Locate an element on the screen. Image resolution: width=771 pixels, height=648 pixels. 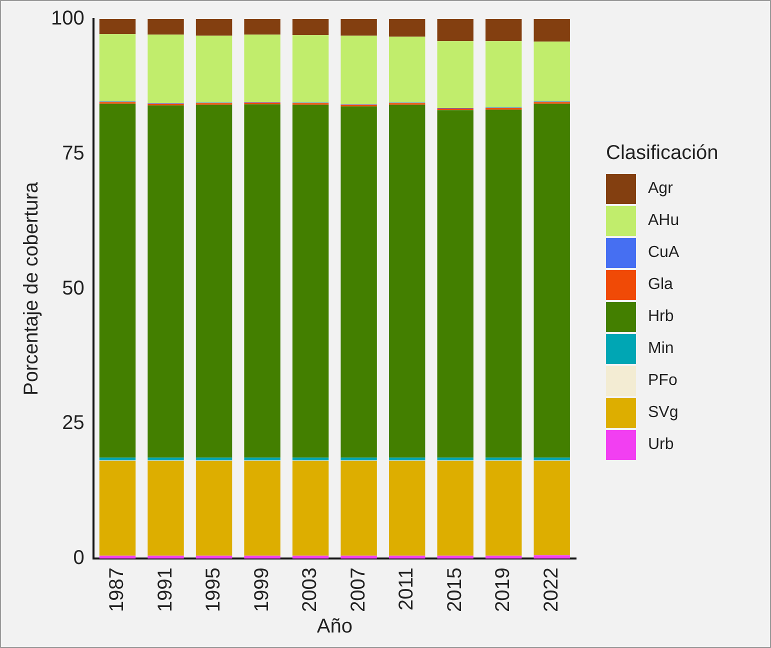
x-tick-label: 2003 is located at coordinates (310, 590).